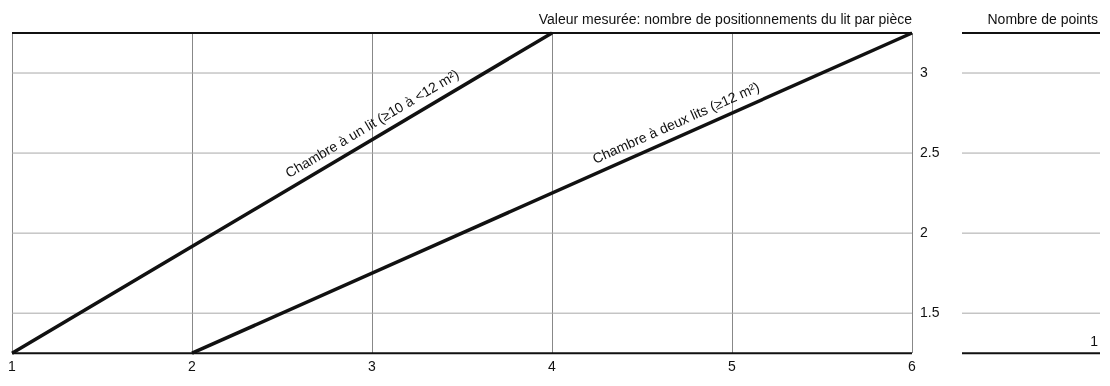 The height and width of the screenshot is (386, 1110). What do you see at coordinates (725, 19) in the screenshot?
I see `x-axis-title: Valeur mesurée: nombre de positionnements du lit par pièce` at bounding box center [725, 19].